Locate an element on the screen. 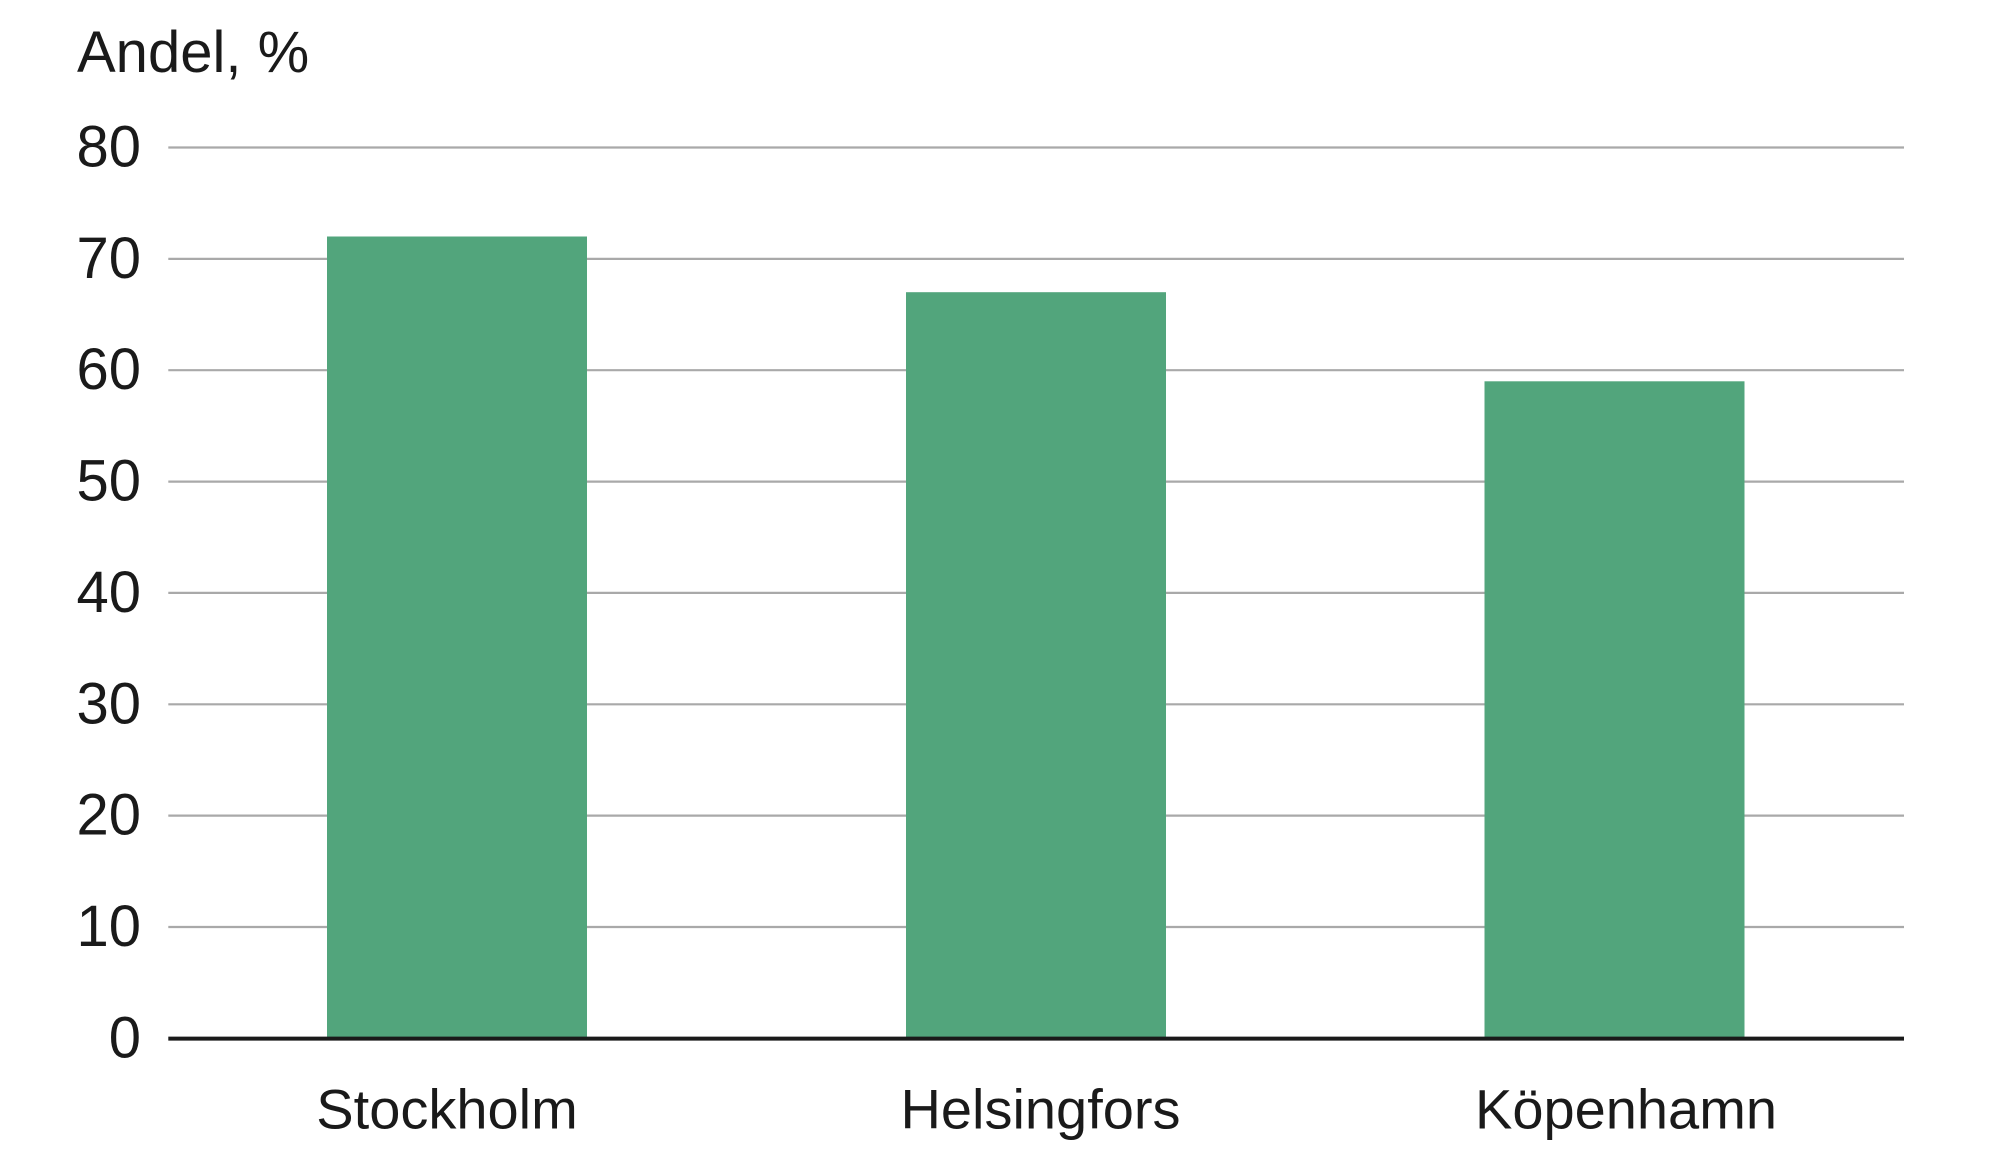 The width and height of the screenshot is (1996, 1176). svg-text: Andel, % is located at coordinates (193, 52).